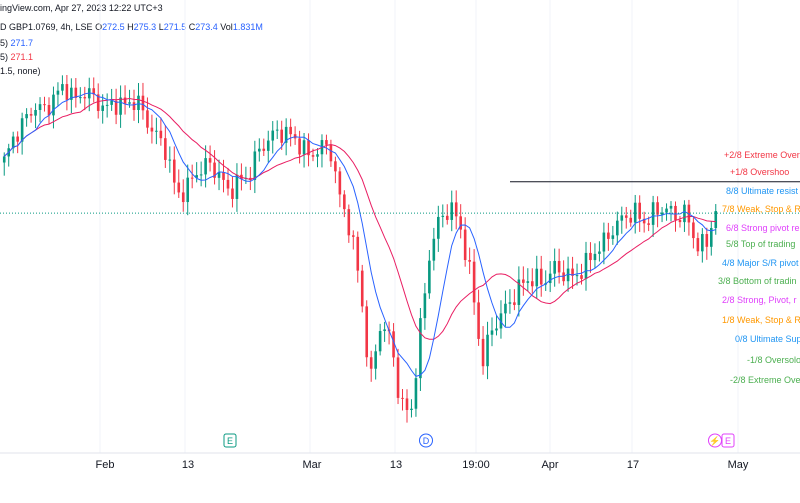 This screenshot has width=800, height=503. What do you see at coordinates (22, 43) in the screenshot?
I see `ma-fast-value: 271.7` at bounding box center [22, 43].